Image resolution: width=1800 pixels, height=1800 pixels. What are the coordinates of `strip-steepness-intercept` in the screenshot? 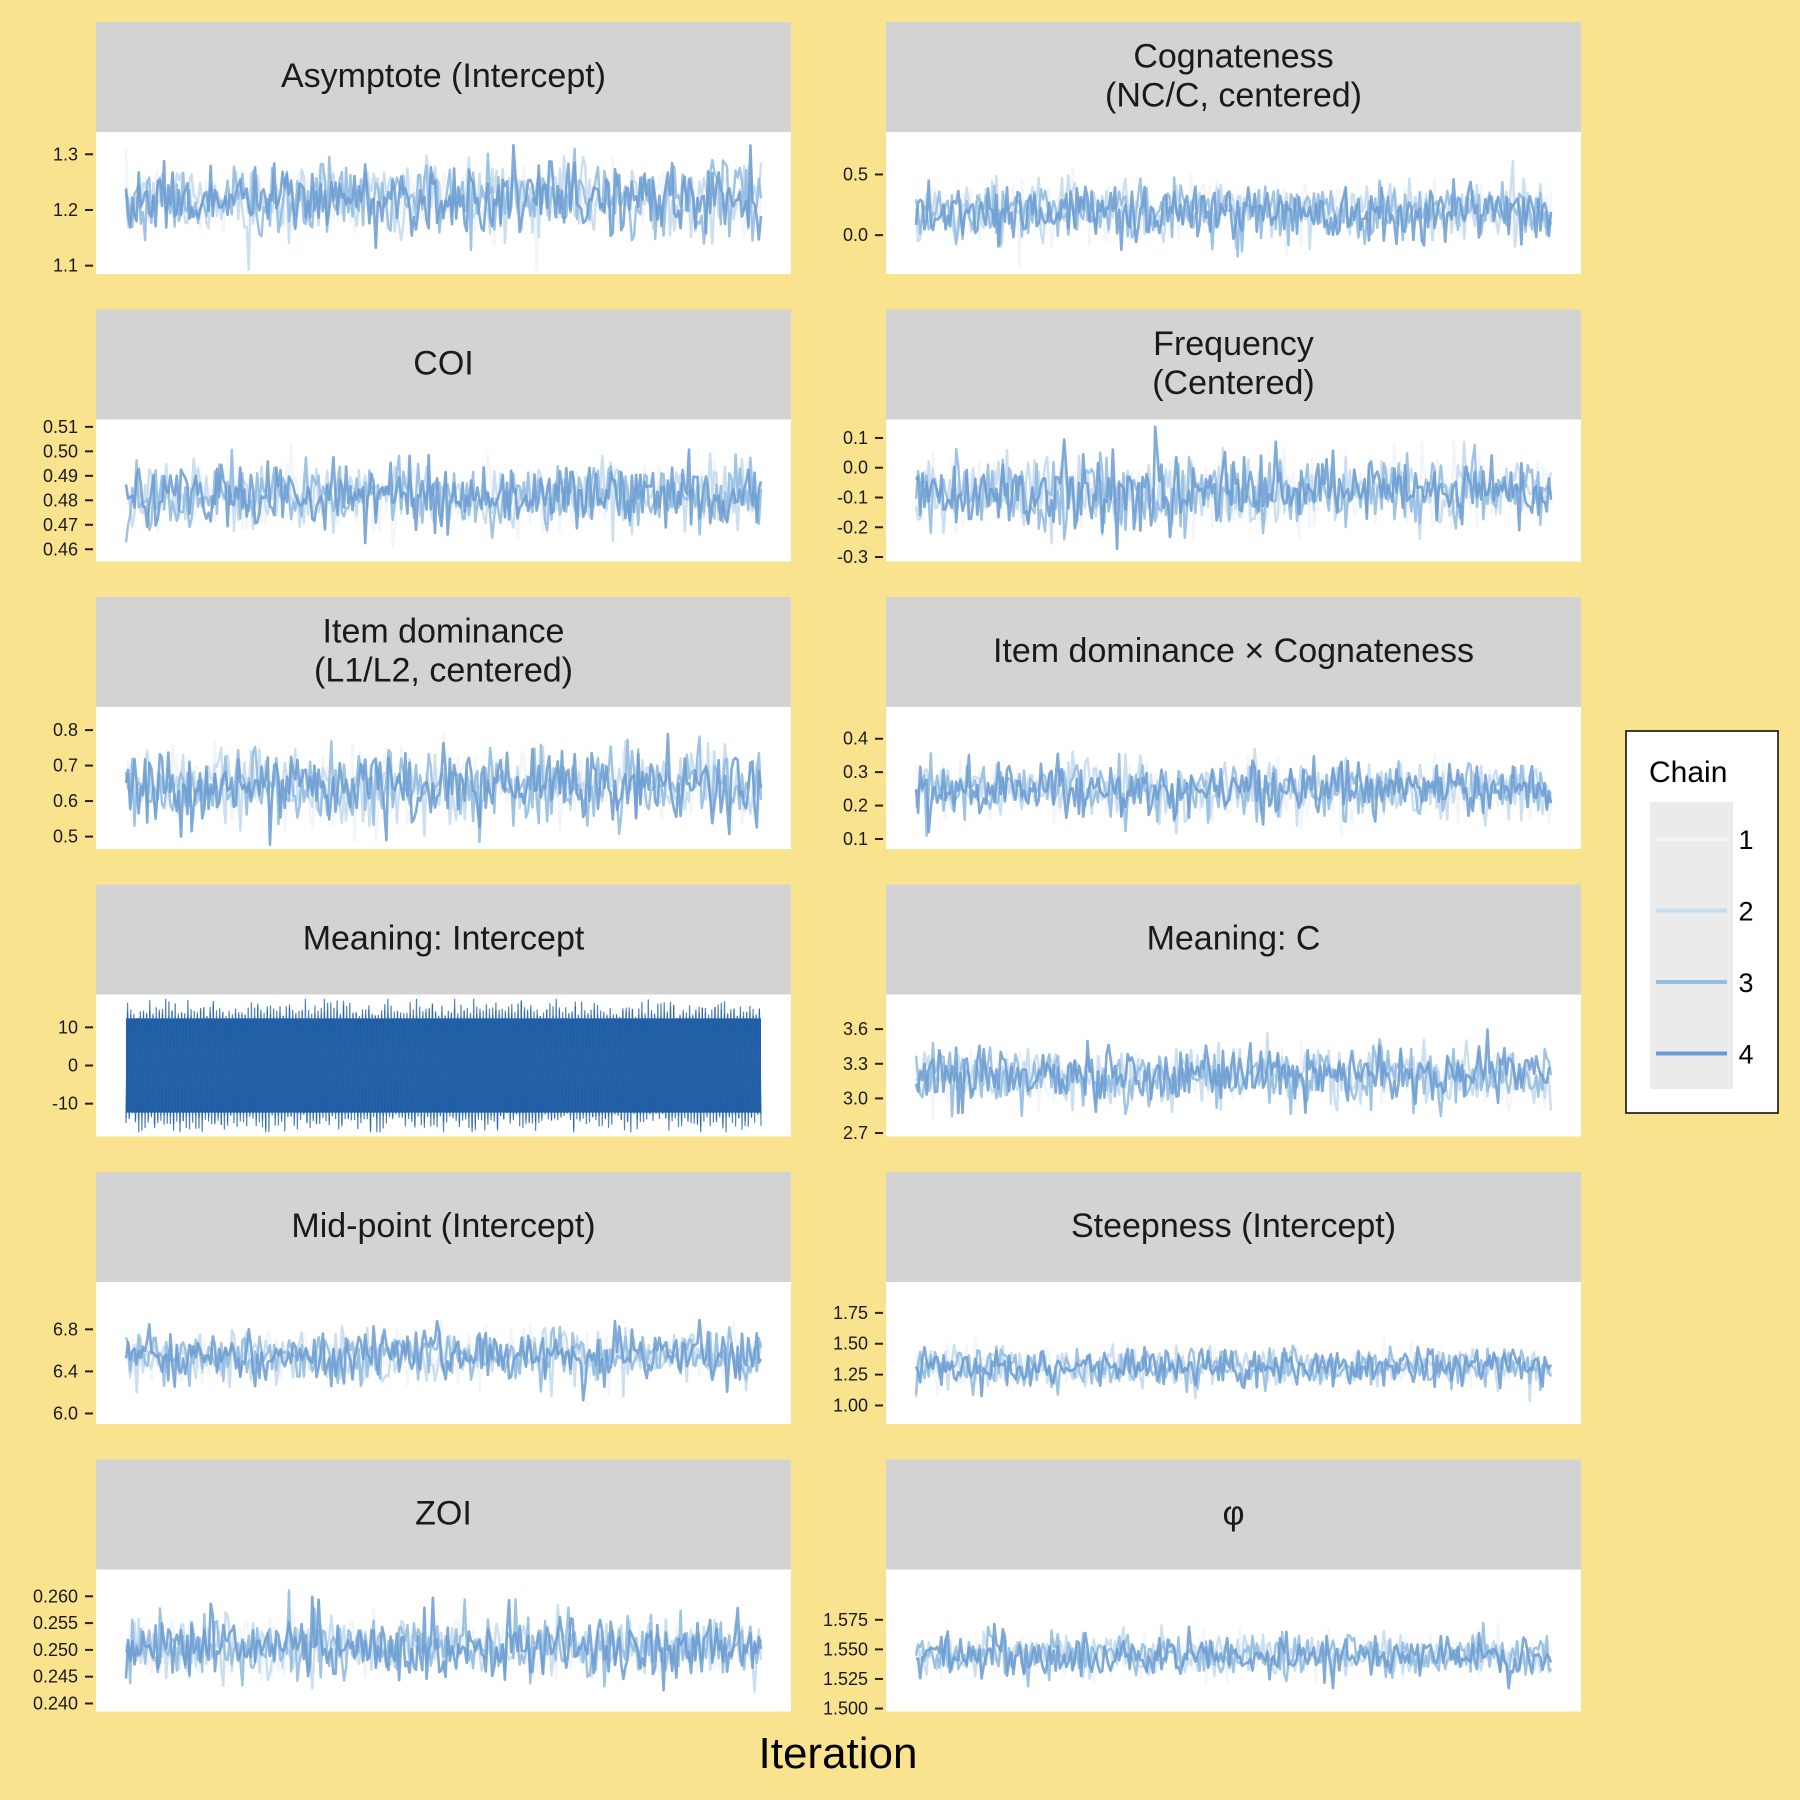 It's located at (1233, 1227).